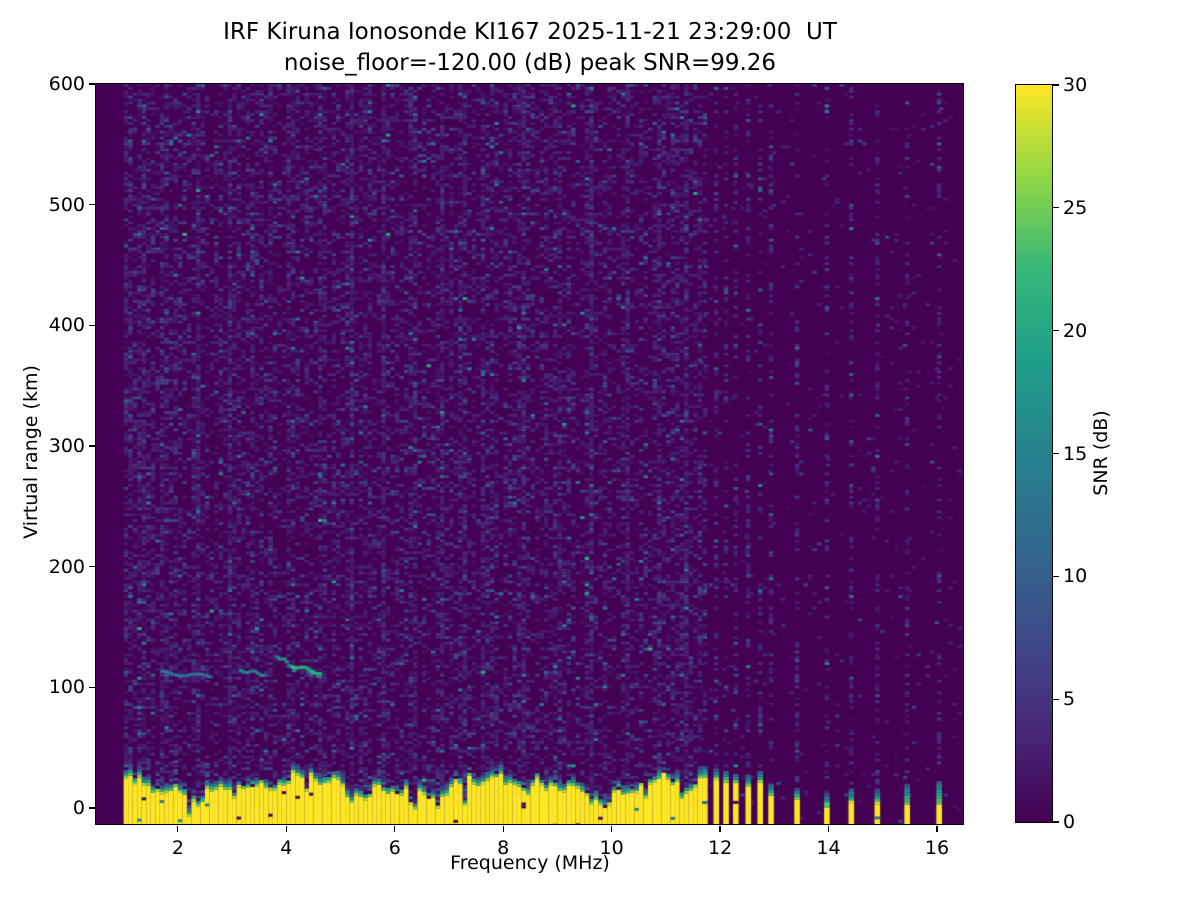  What do you see at coordinates (66, 84) in the screenshot?
I see `y-tick-label: 600` at bounding box center [66, 84].